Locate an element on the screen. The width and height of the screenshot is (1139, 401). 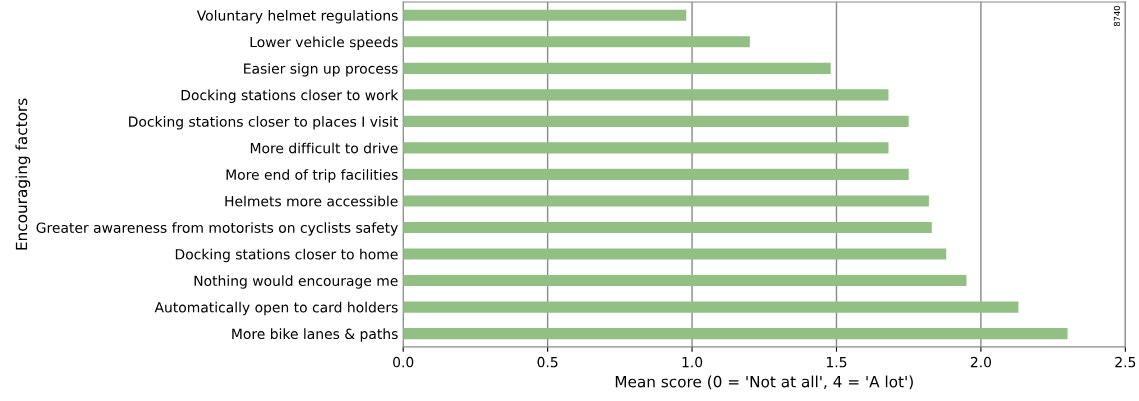
y-tick-label: Nothing would encourage me is located at coordinates (296, 282).